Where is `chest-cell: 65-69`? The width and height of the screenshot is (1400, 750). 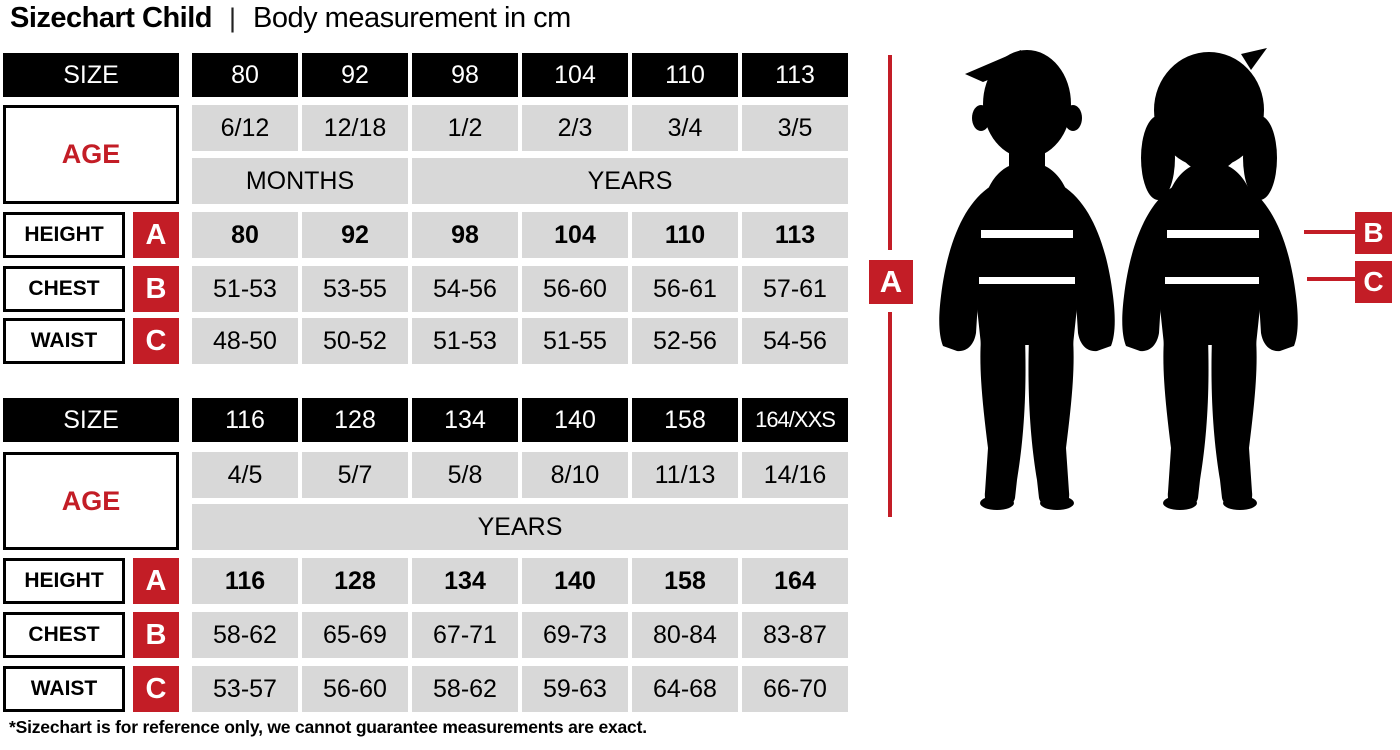
chest-cell: 65-69 is located at coordinates (355, 635).